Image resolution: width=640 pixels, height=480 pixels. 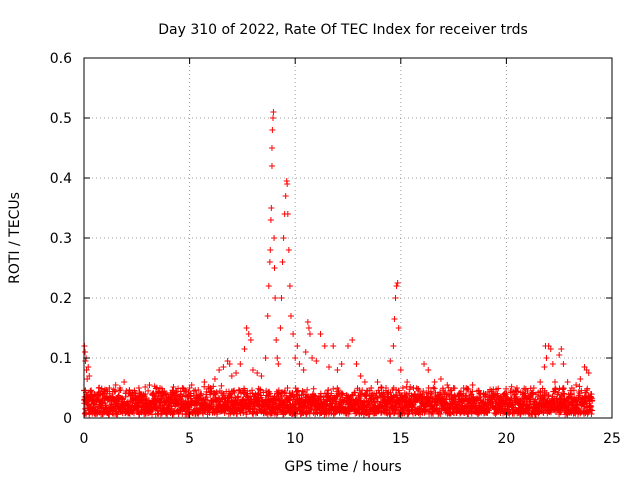 I want to click on x-tick-label: 20, so click(x=506, y=439).